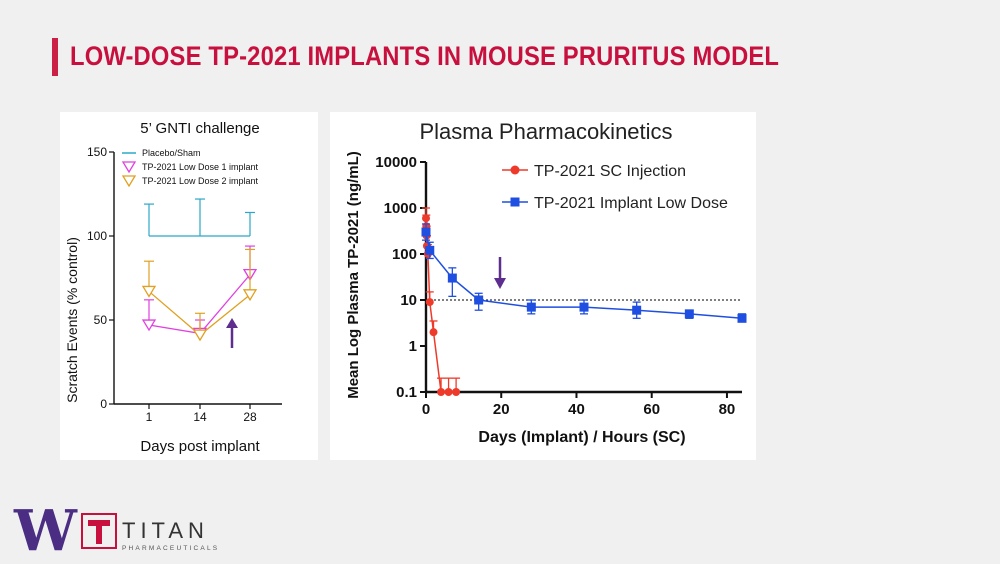  I want to click on chart2-x-tick-label: 20, so click(501, 409).